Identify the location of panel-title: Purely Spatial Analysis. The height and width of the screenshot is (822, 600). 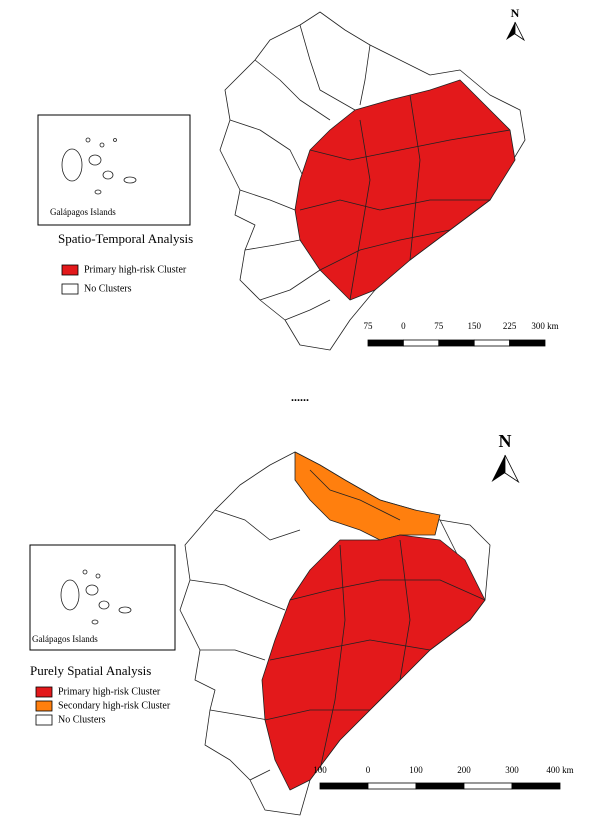
(90, 670).